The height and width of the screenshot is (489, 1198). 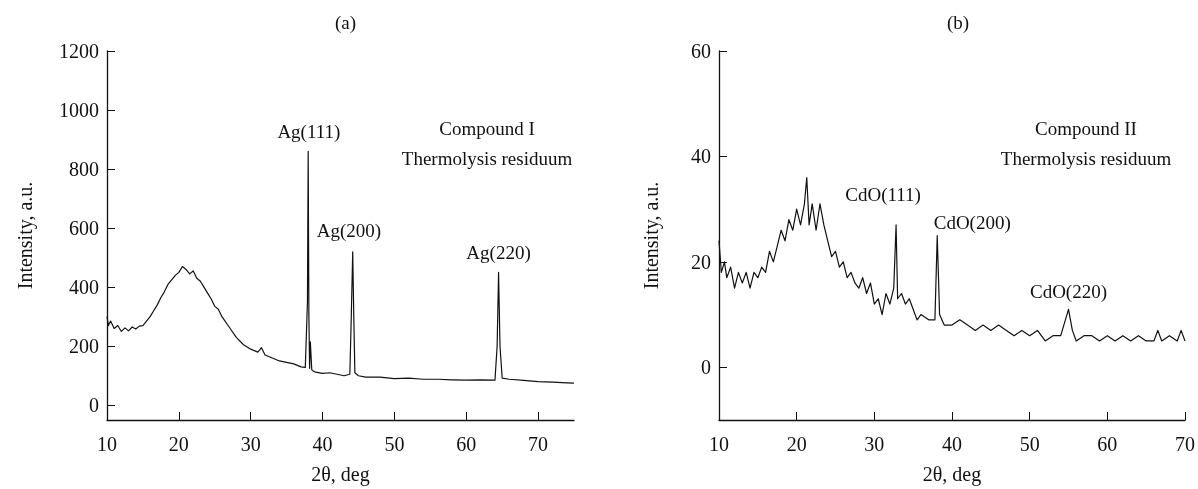 I want to click on annotation: Ag(111), so click(x=309, y=132).